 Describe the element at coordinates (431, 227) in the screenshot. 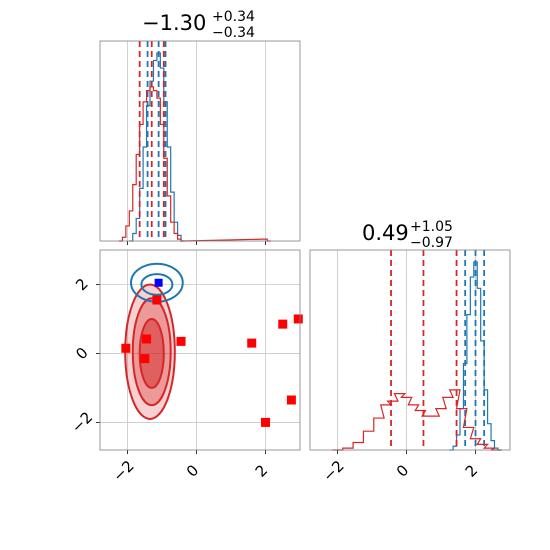

I see `title-param2-up: +1.05` at that location.